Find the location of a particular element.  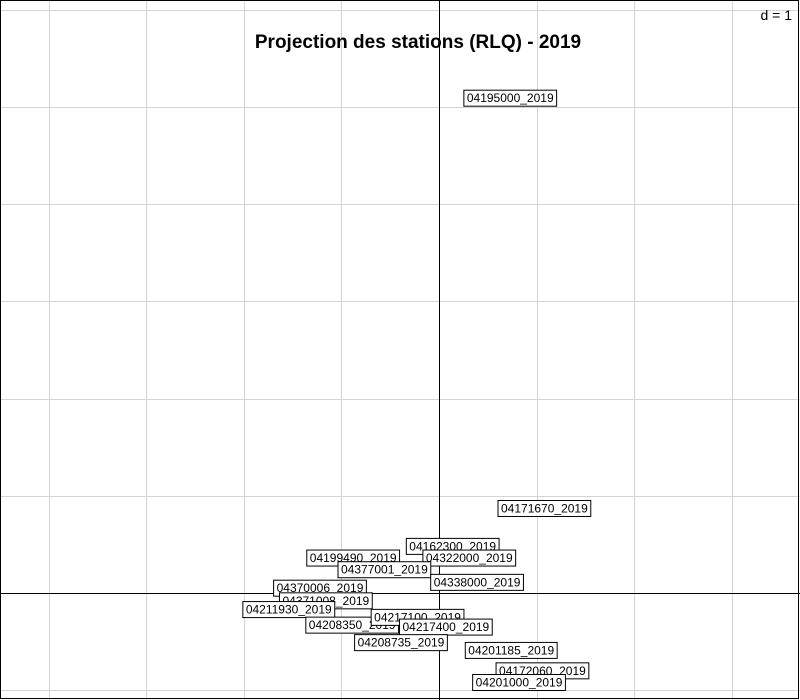

station-label: 04377001_2019 is located at coordinates (384, 570).